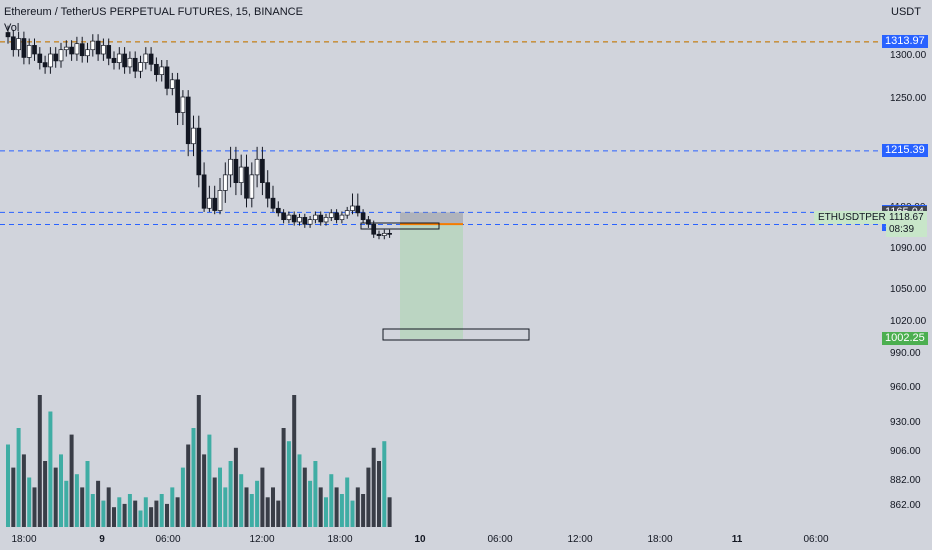 The width and height of the screenshot is (932, 550). Describe the element at coordinates (815, 539) in the screenshot. I see `time-tick-label: 06:00` at that location.